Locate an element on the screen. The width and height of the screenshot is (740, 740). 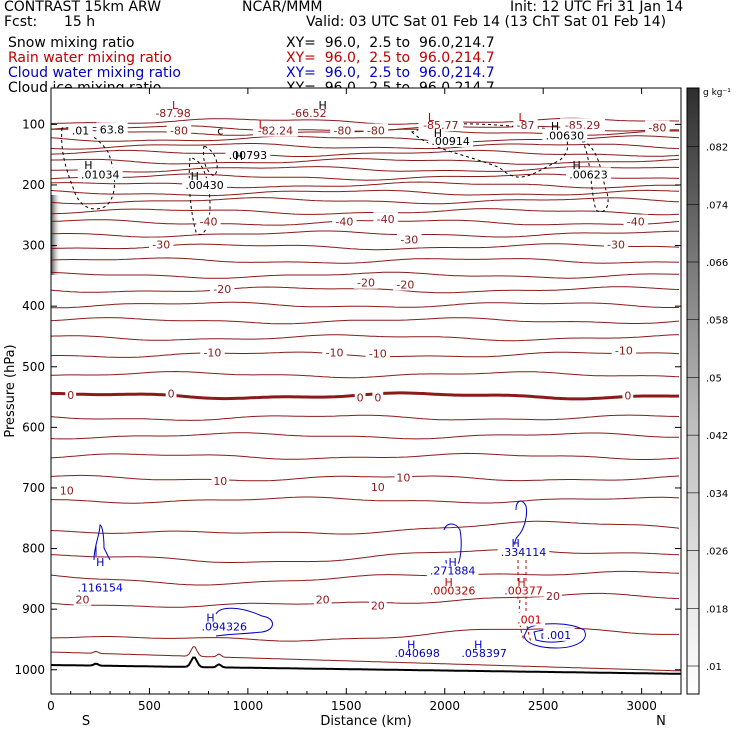
y-tick-label: 400 is located at coordinates (33, 306).